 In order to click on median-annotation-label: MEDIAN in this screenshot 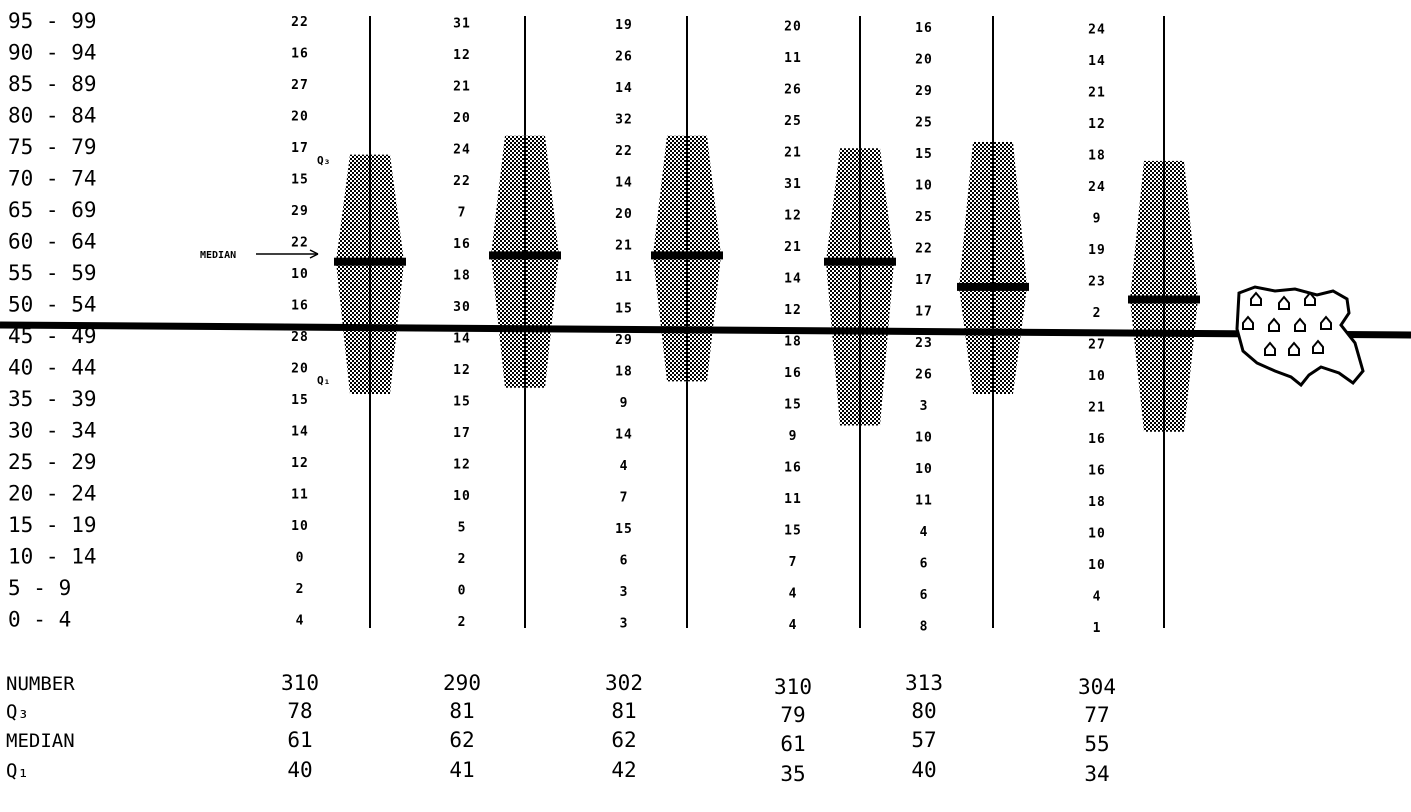, I will do `click(218, 255)`.